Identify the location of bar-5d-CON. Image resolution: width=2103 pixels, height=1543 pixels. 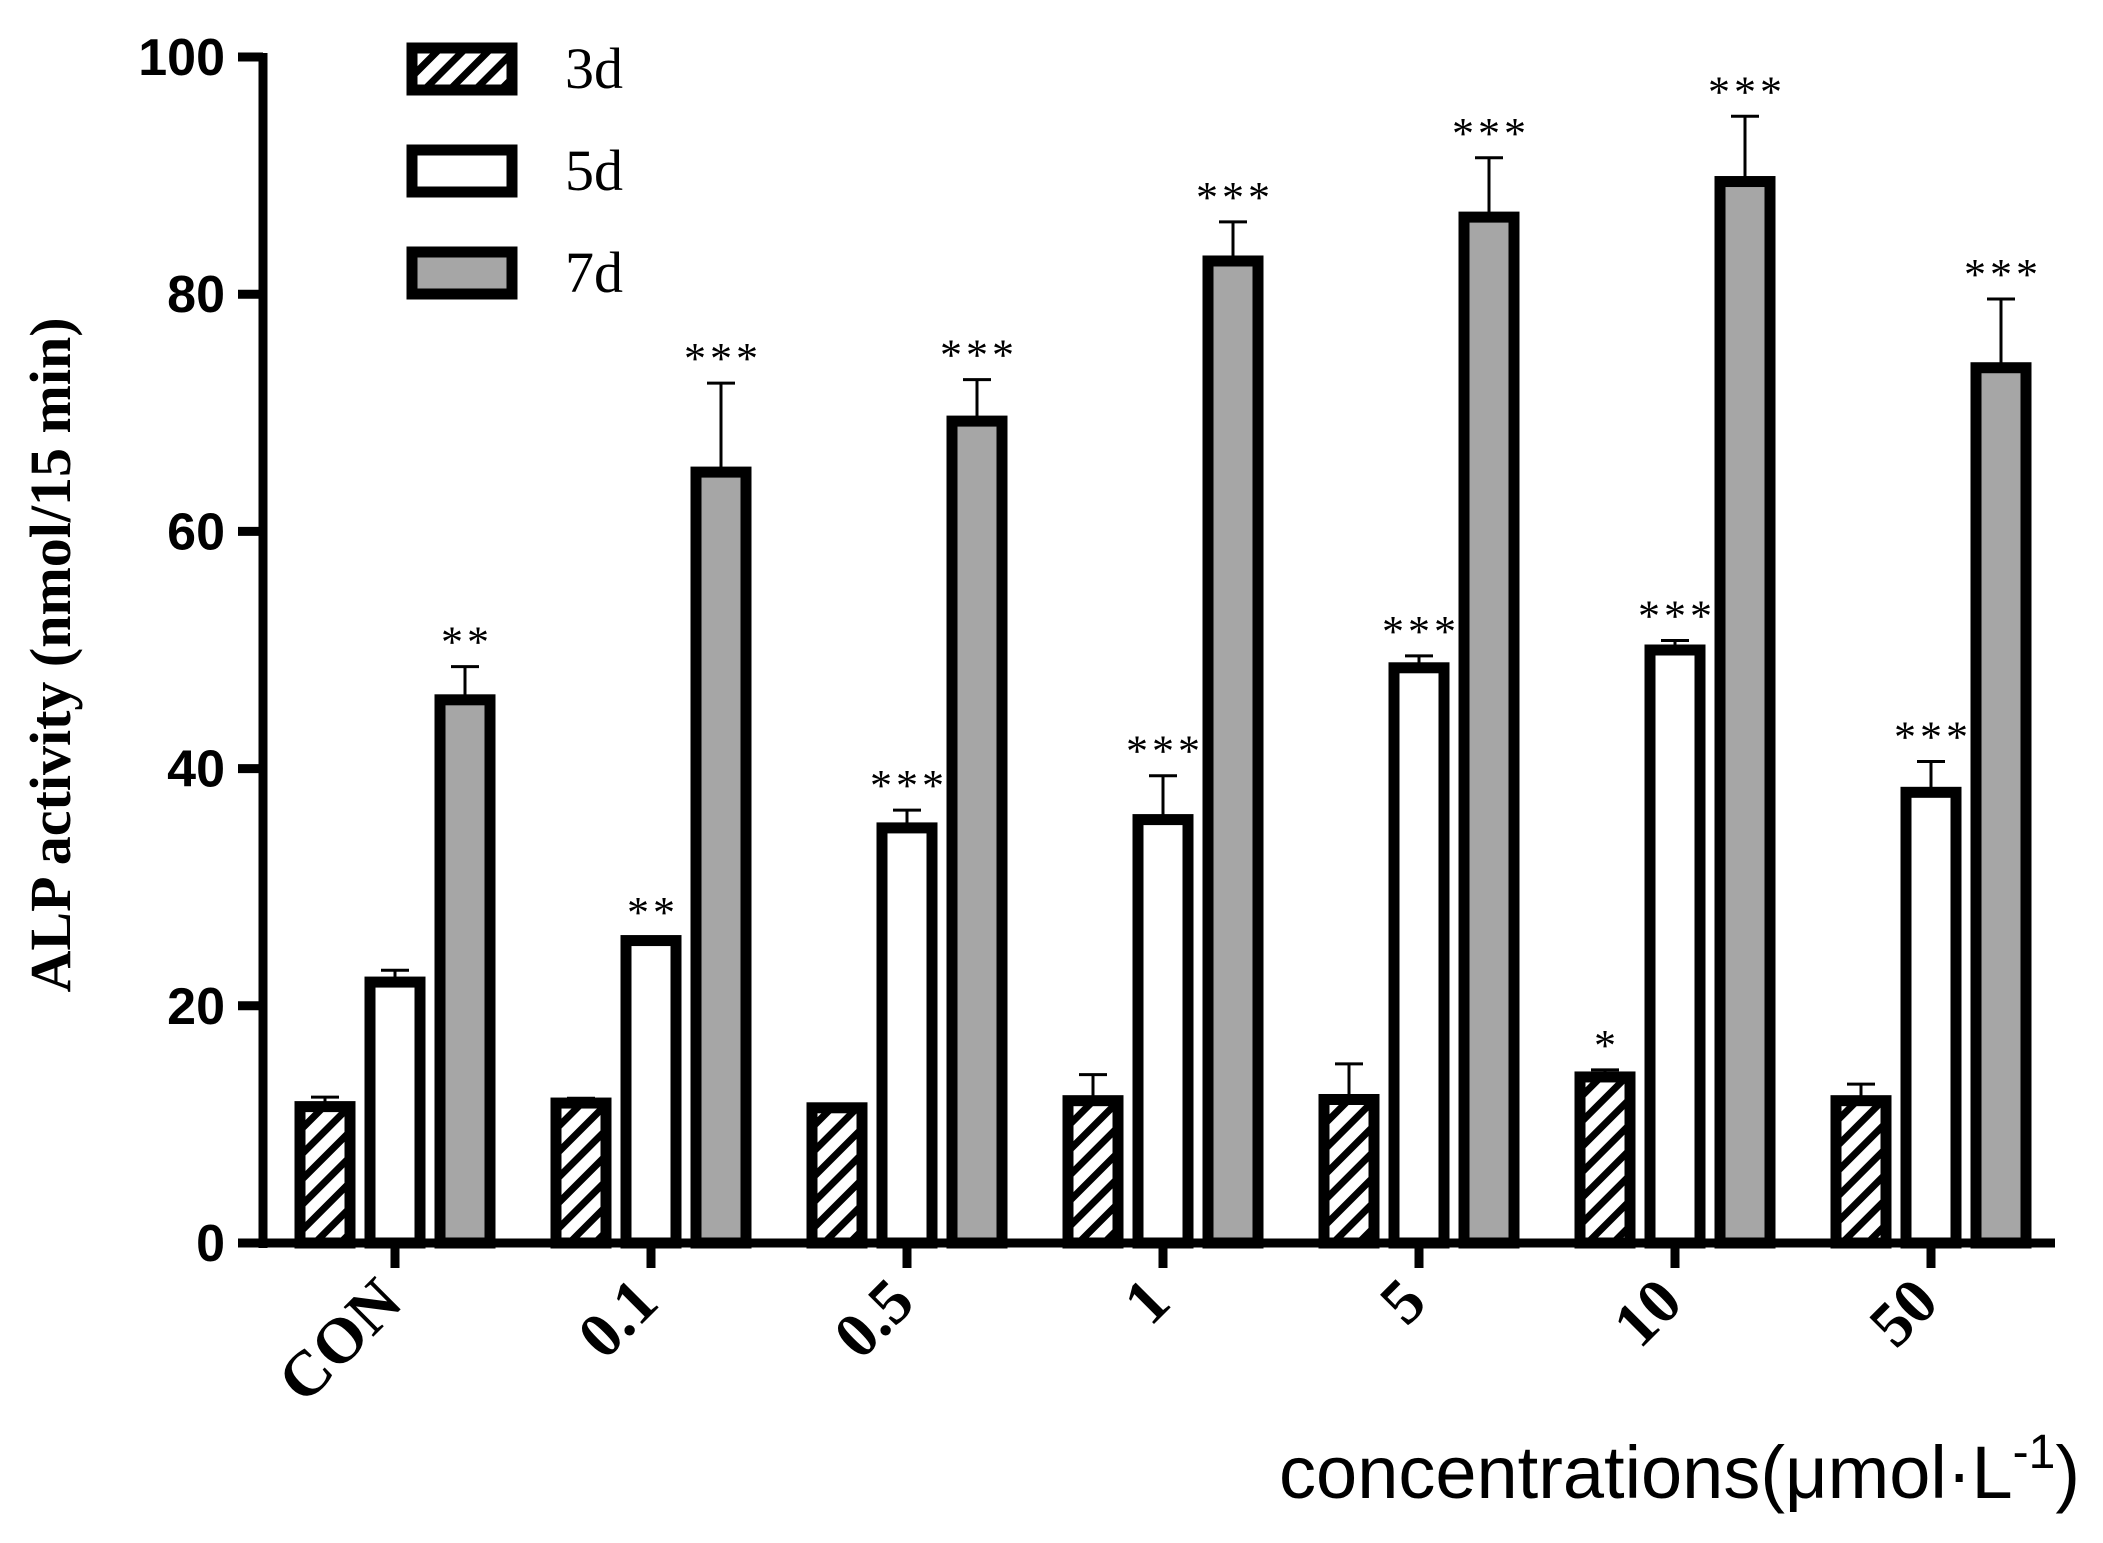
(395, 1112).